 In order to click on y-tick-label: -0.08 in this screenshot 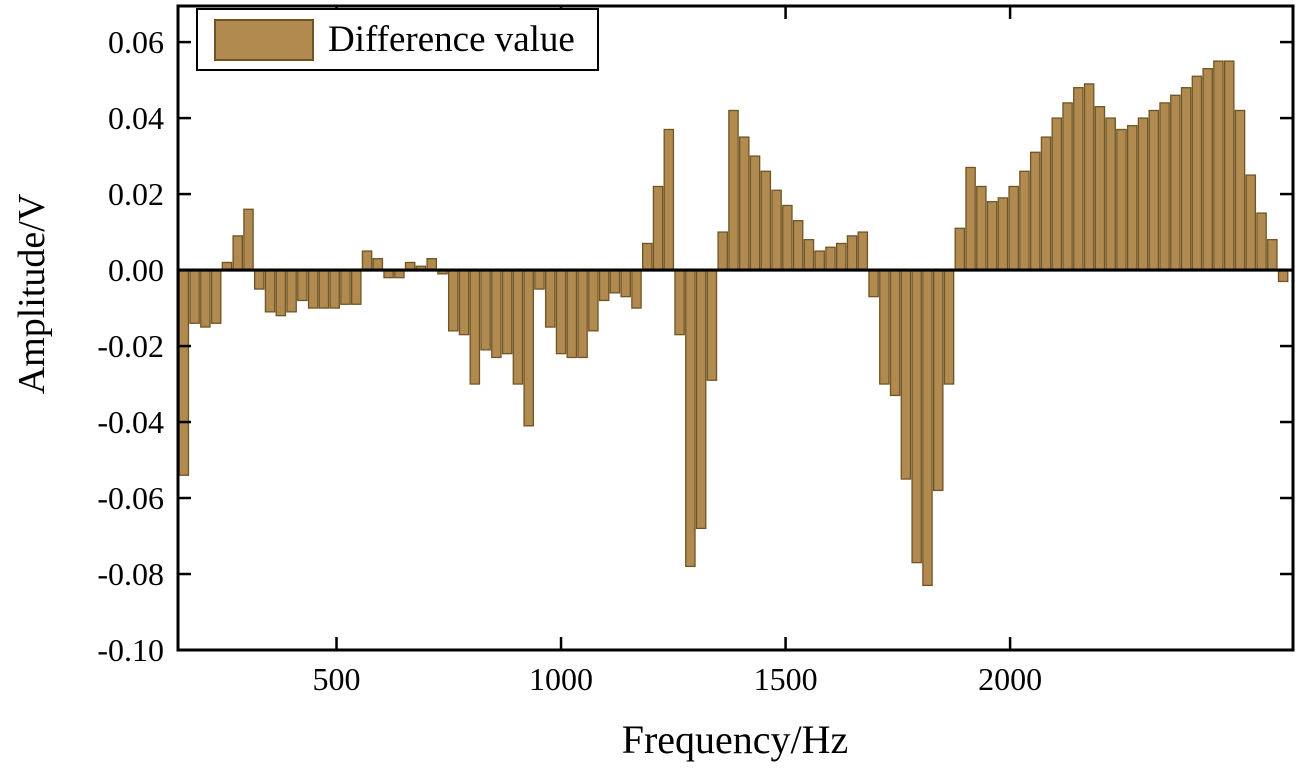, I will do `click(130, 574)`.